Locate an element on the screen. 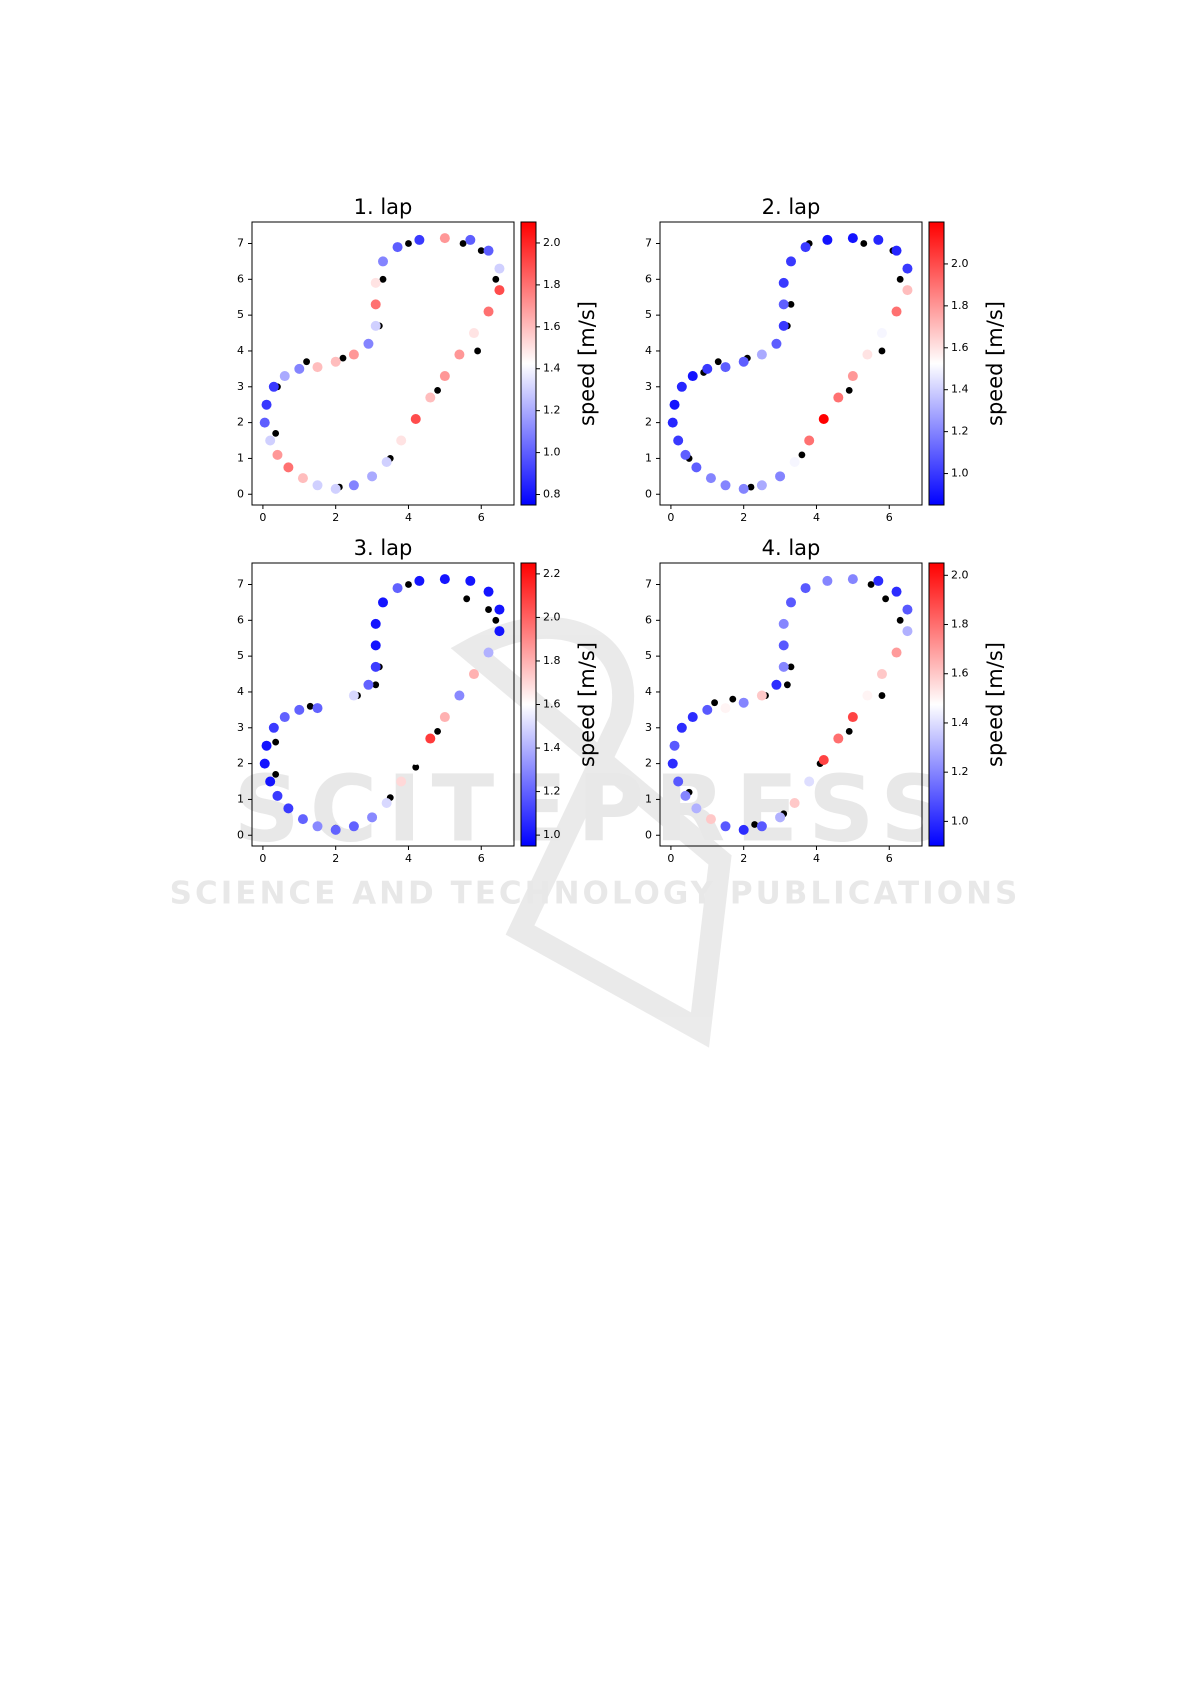 The width and height of the screenshot is (1191, 1684). colorbar-tick-label: 1.2 is located at coordinates (552, 410).